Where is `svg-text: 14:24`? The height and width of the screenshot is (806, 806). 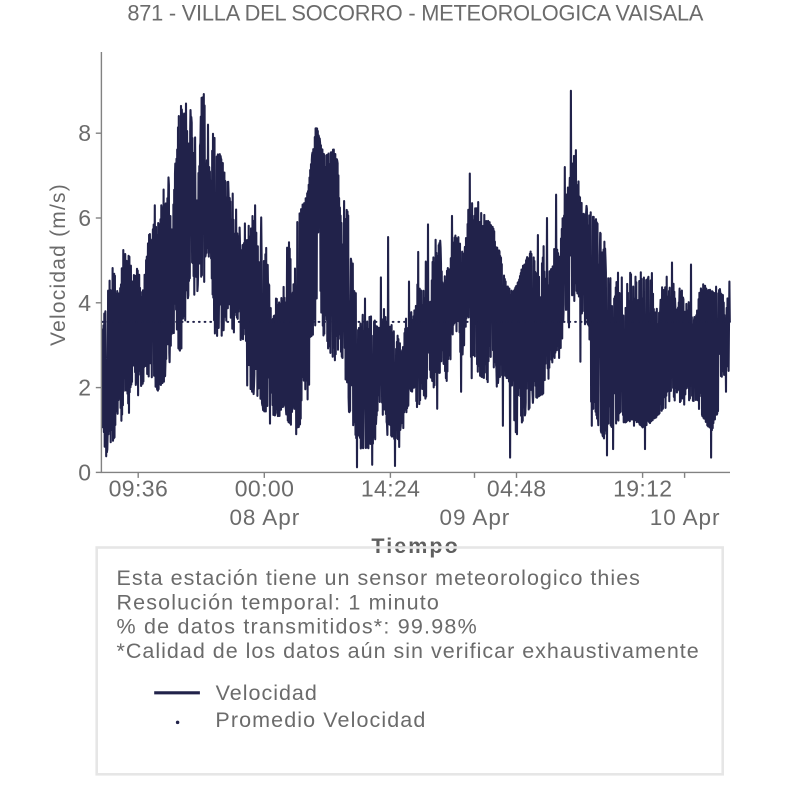 svg-text: 14:24 is located at coordinates (391, 489).